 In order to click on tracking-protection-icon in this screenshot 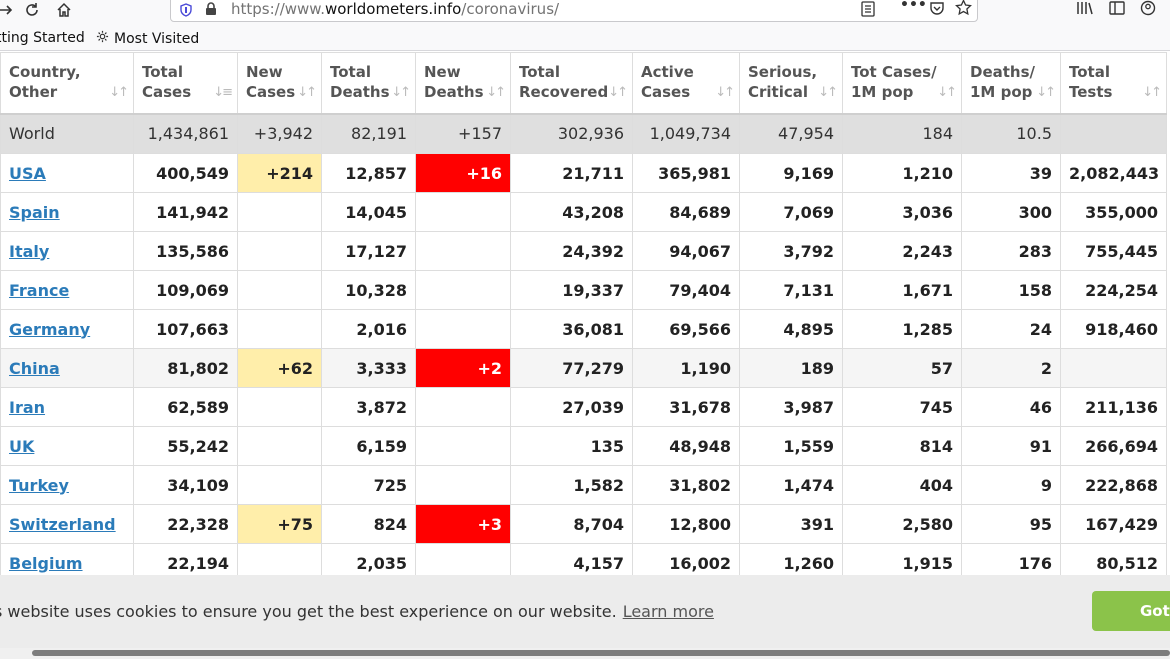, I will do `click(186, 11)`.